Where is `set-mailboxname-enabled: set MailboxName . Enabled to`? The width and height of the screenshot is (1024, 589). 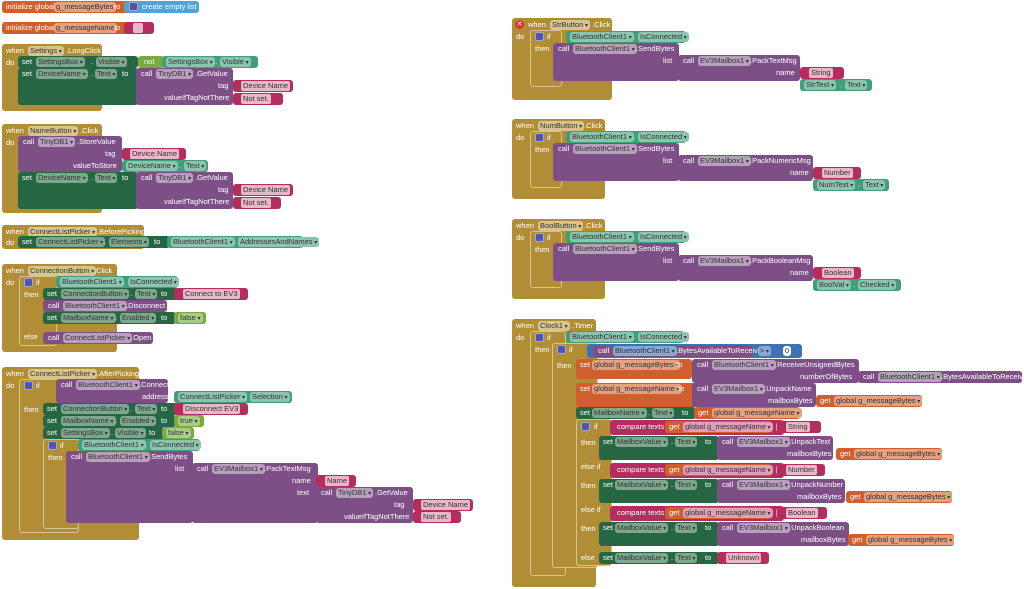 set-mailboxname-enabled: set MailboxName . Enabled to is located at coordinates (109, 421).